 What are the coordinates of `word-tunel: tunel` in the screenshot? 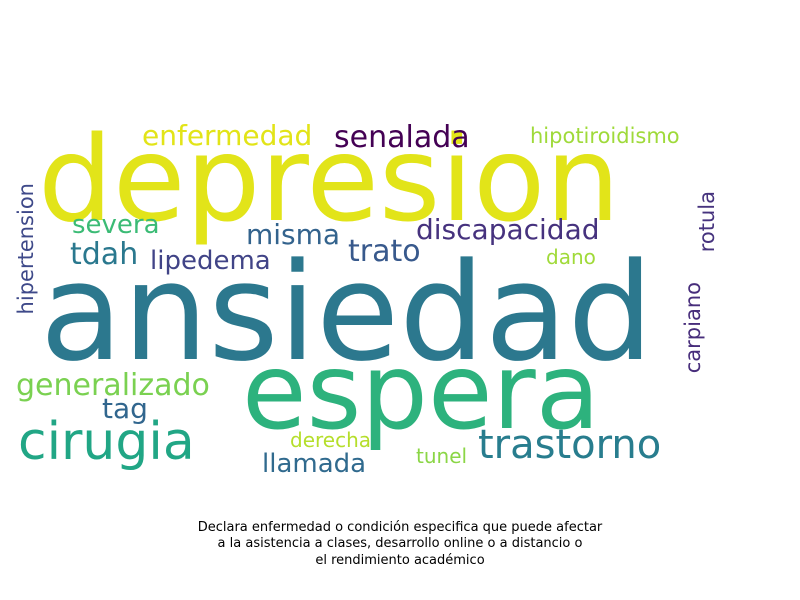 It's located at (442, 456).